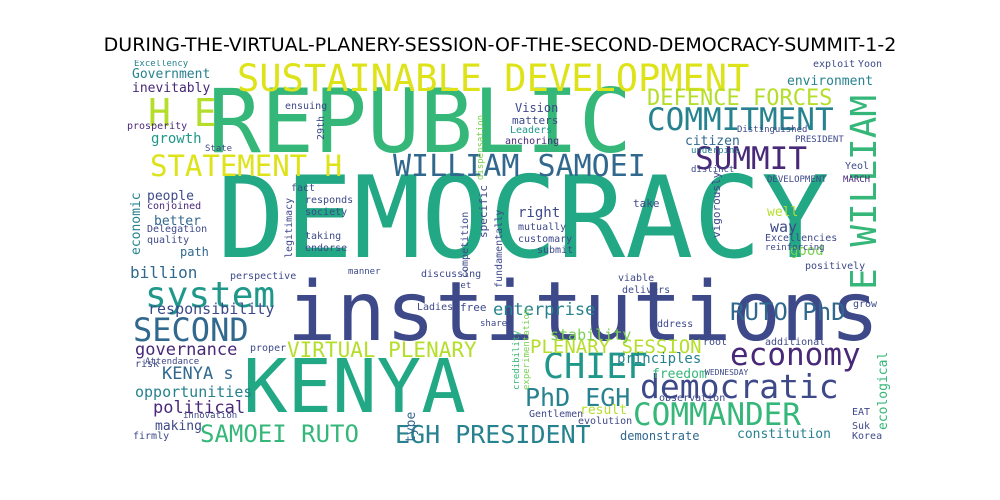  Describe the element at coordinates (483, 211) in the screenshot. I see `word-specific: specific` at that location.